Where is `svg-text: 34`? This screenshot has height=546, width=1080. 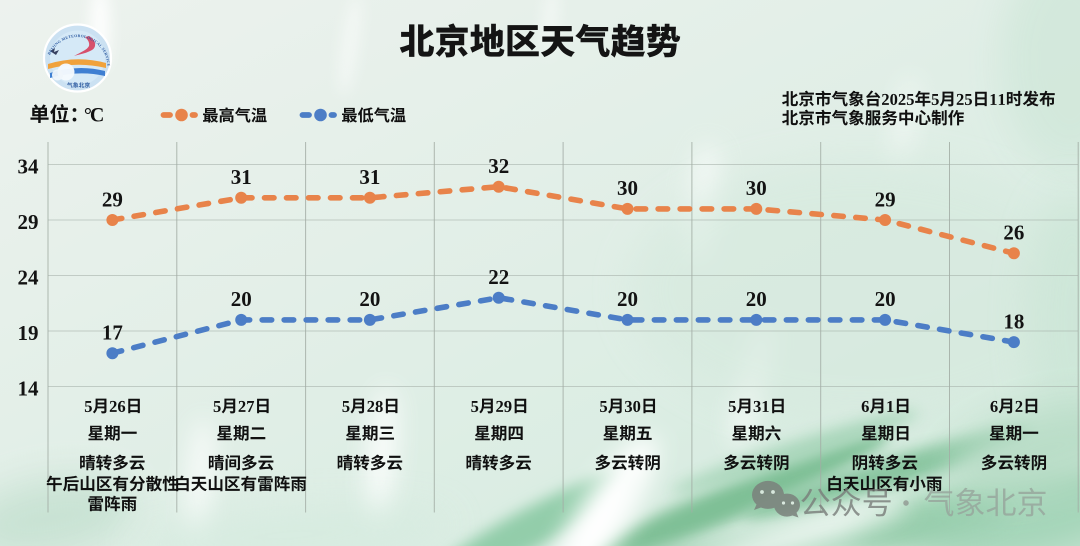 svg-text: 34 is located at coordinates (29, 166).